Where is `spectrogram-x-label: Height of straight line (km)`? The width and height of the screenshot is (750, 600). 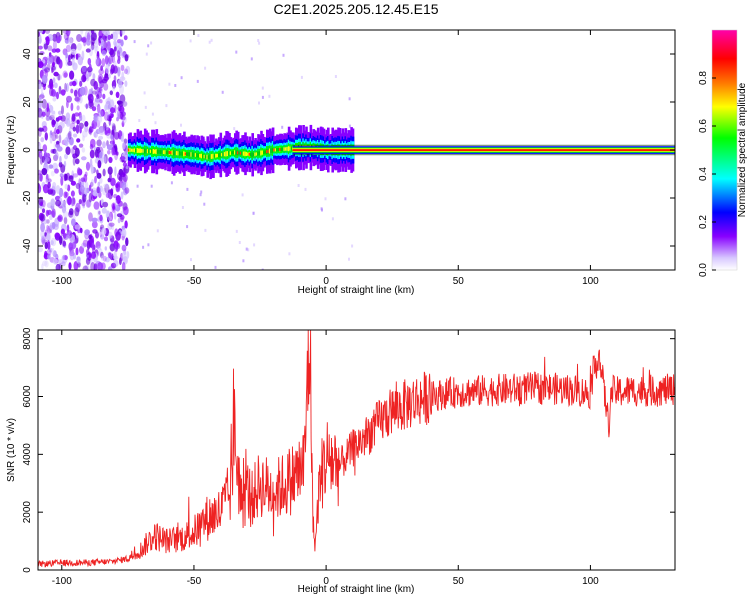
spectrogram-x-label: Height of straight line (km) is located at coordinates (356, 290).